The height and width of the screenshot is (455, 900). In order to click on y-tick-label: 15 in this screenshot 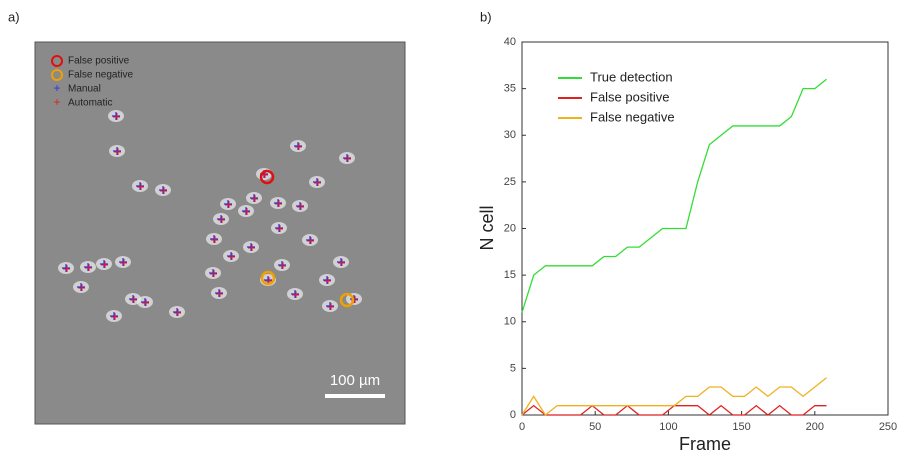, I will do `click(510, 275)`.